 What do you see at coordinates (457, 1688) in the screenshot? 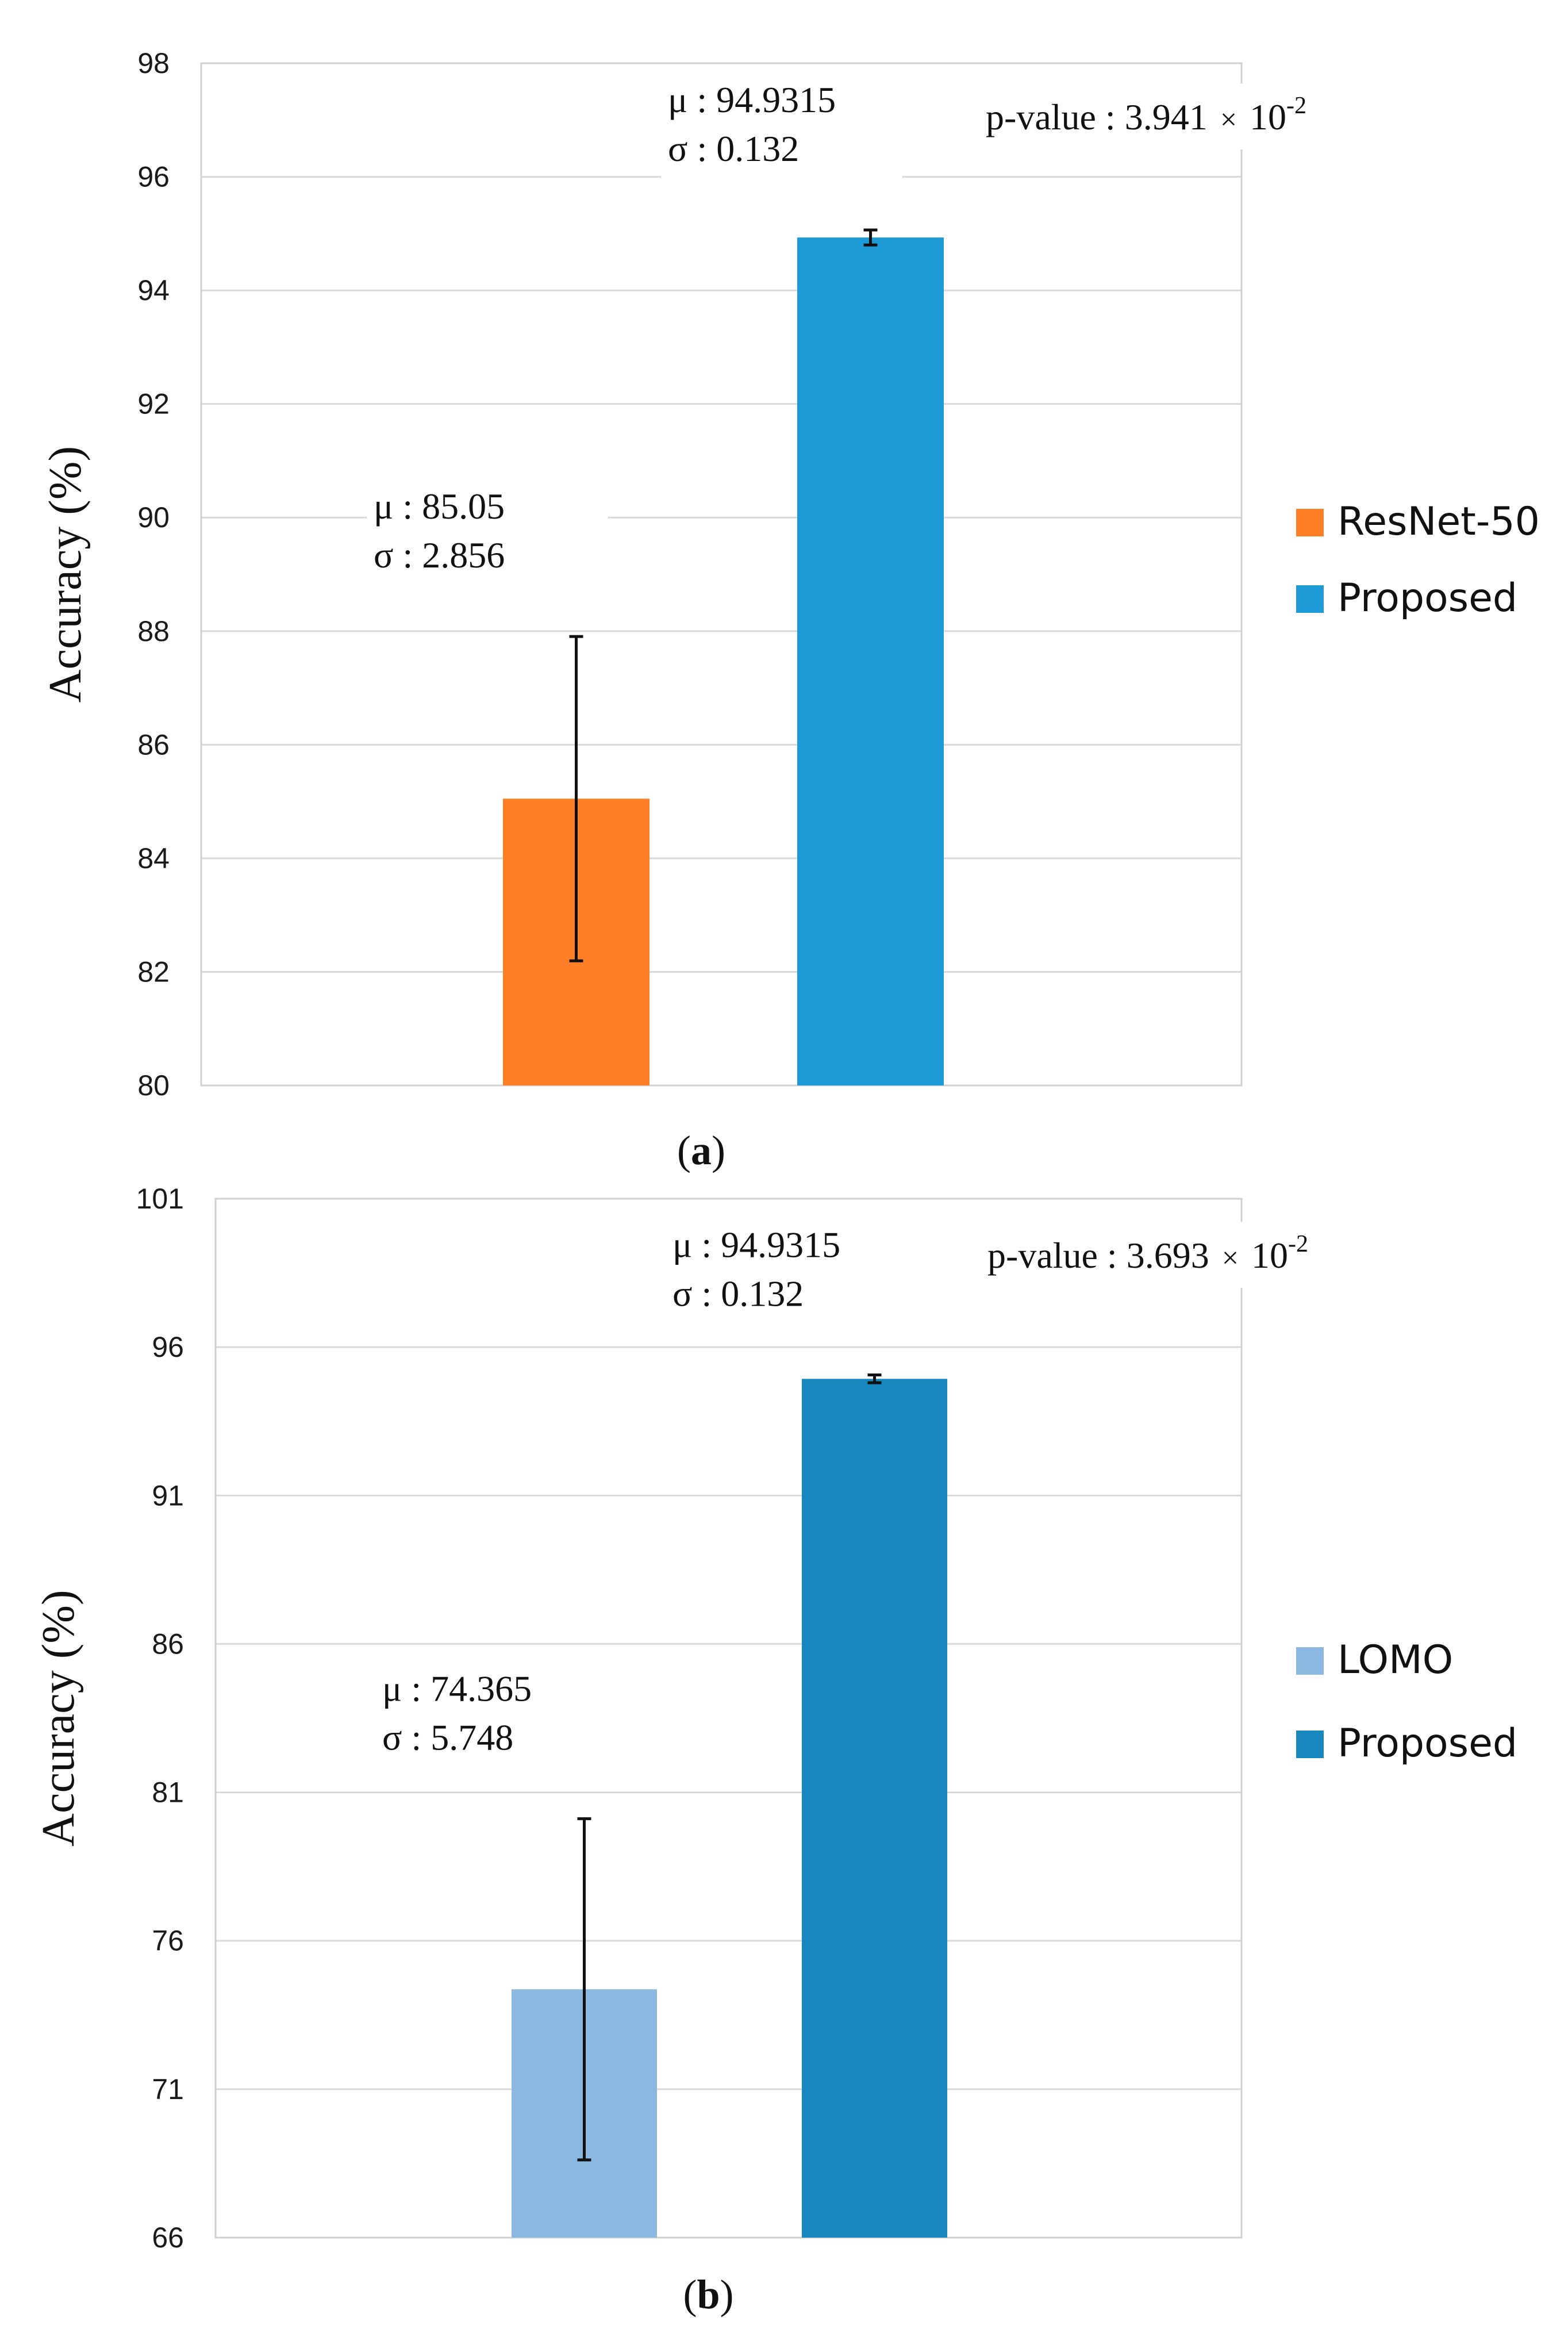
I see `mean-annotation: μ : 74.365` at bounding box center [457, 1688].